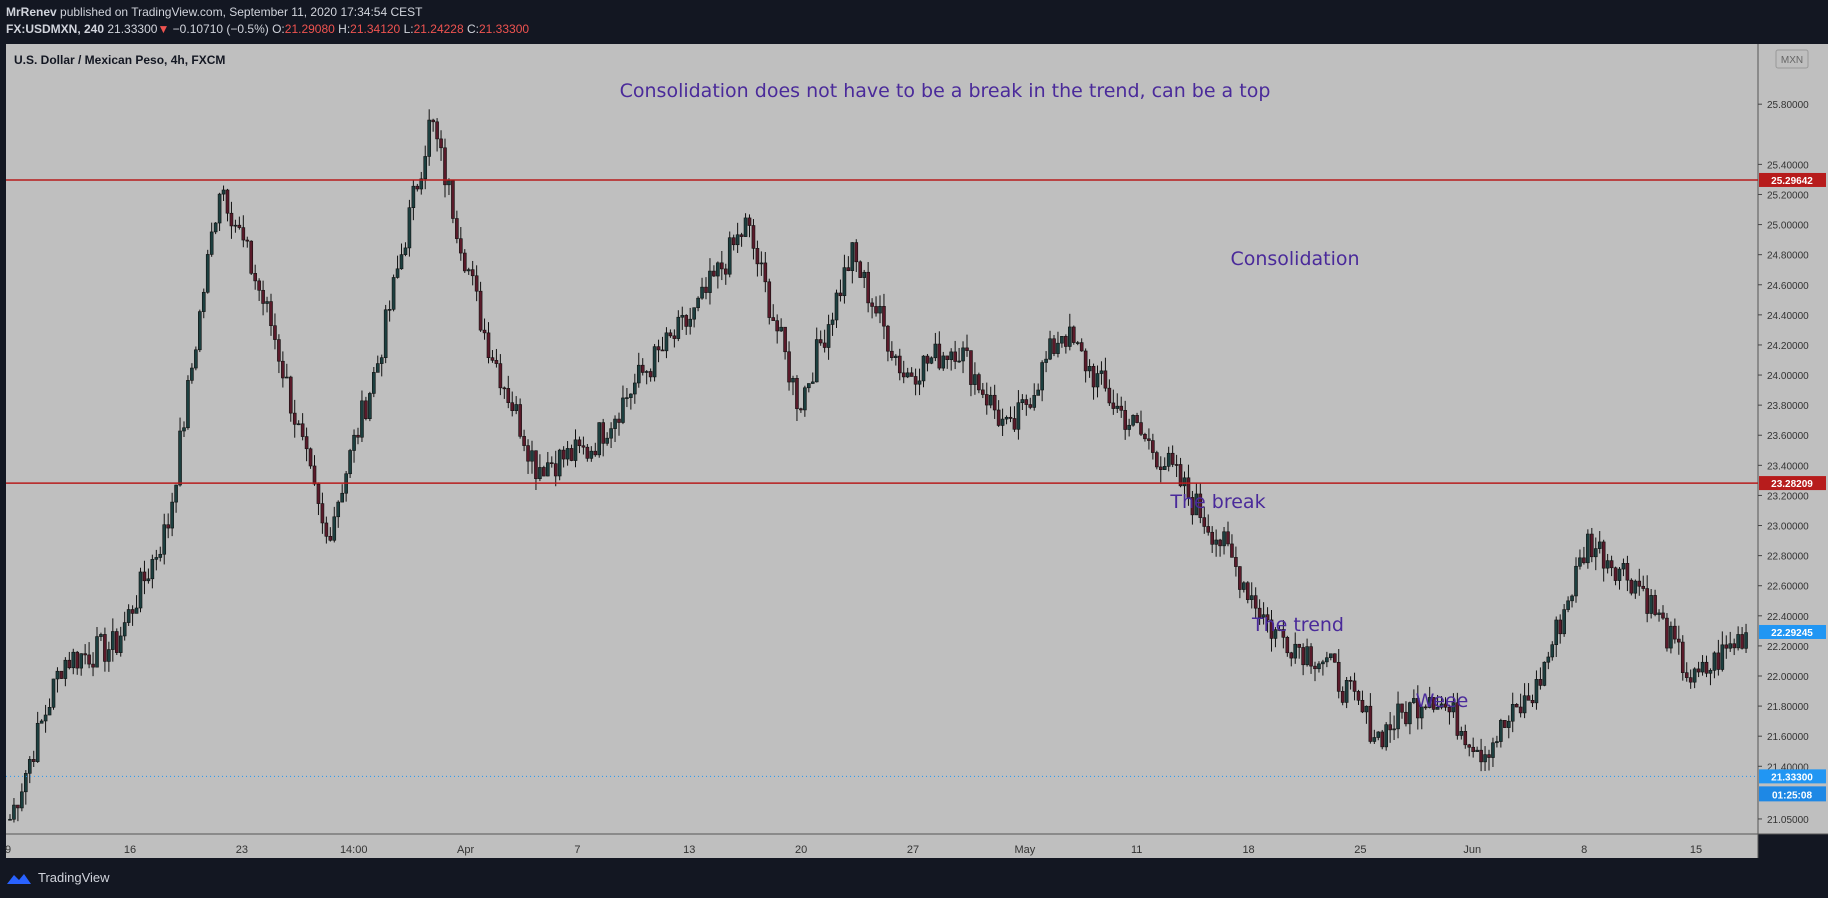  What do you see at coordinates (1792, 483) in the screenshot?
I see `level-price-tag` at bounding box center [1792, 483].